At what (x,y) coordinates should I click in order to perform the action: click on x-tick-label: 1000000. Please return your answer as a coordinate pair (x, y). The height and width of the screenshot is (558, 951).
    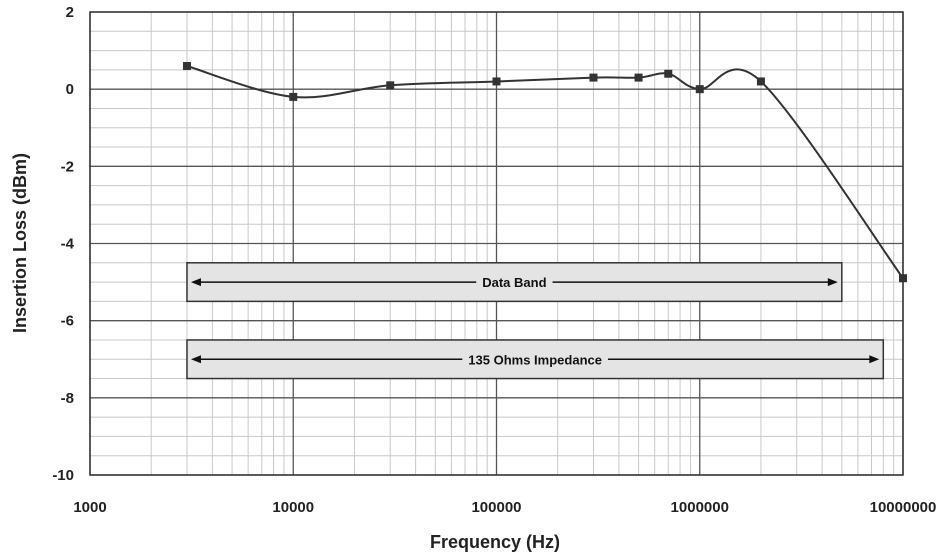
    Looking at the image, I should click on (700, 507).